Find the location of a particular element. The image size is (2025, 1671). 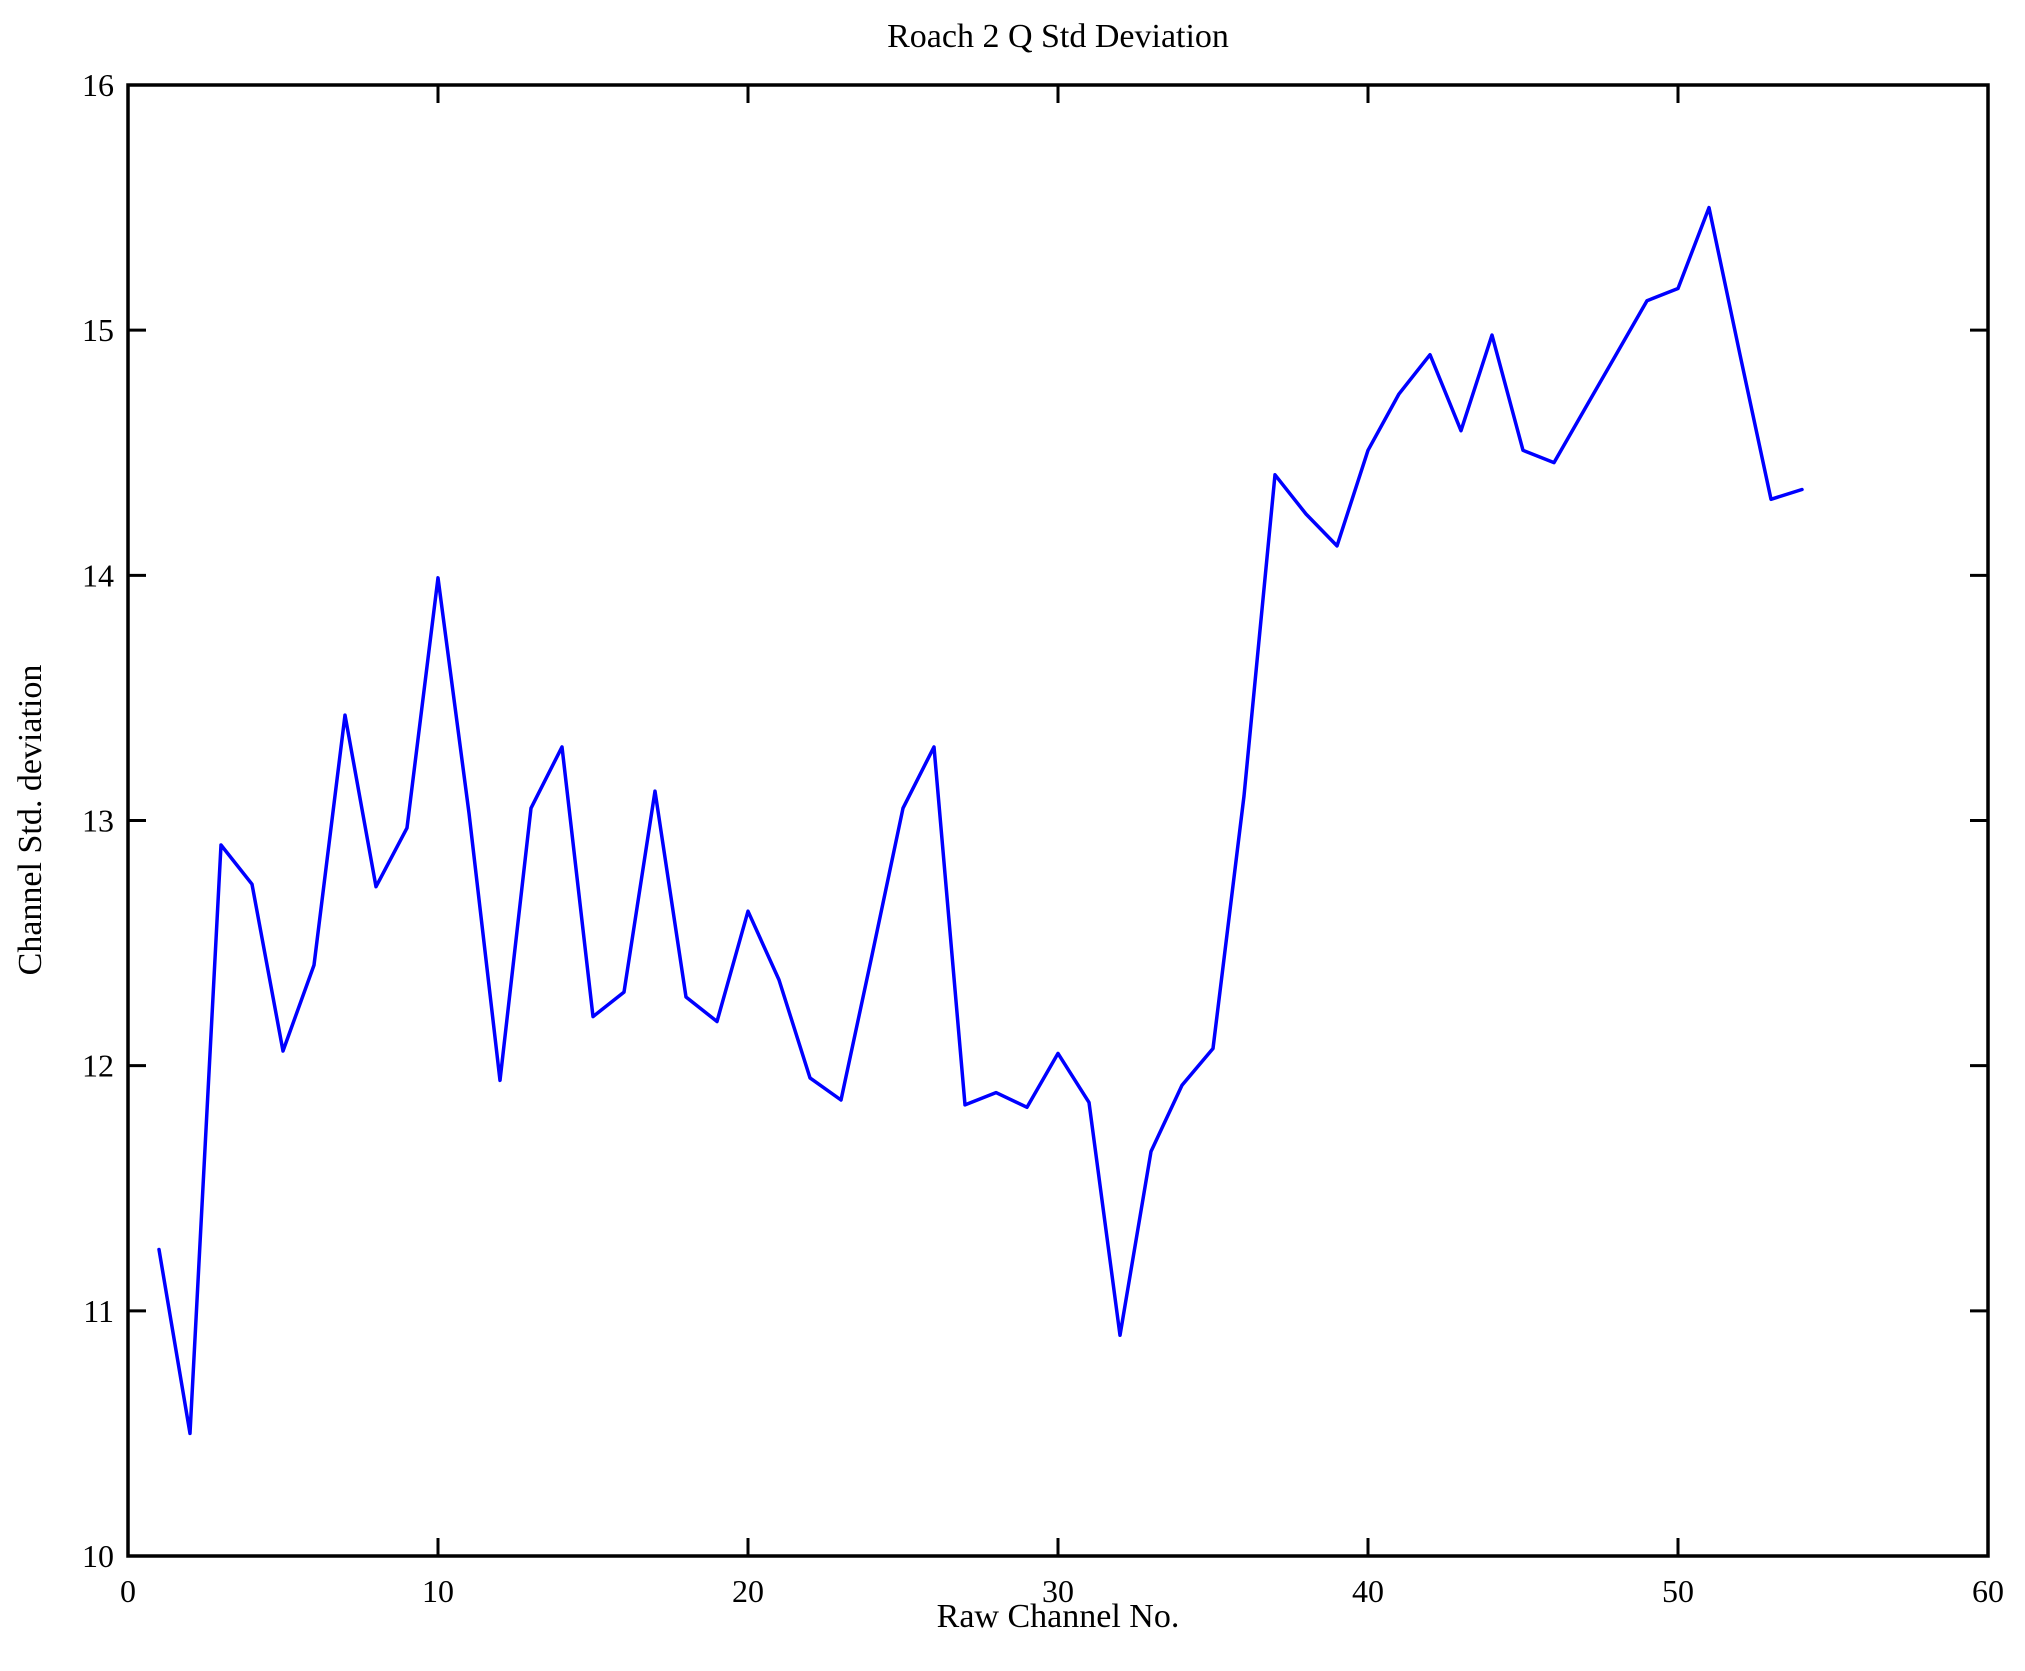

y-tick-label: 13 is located at coordinates (98, 821).